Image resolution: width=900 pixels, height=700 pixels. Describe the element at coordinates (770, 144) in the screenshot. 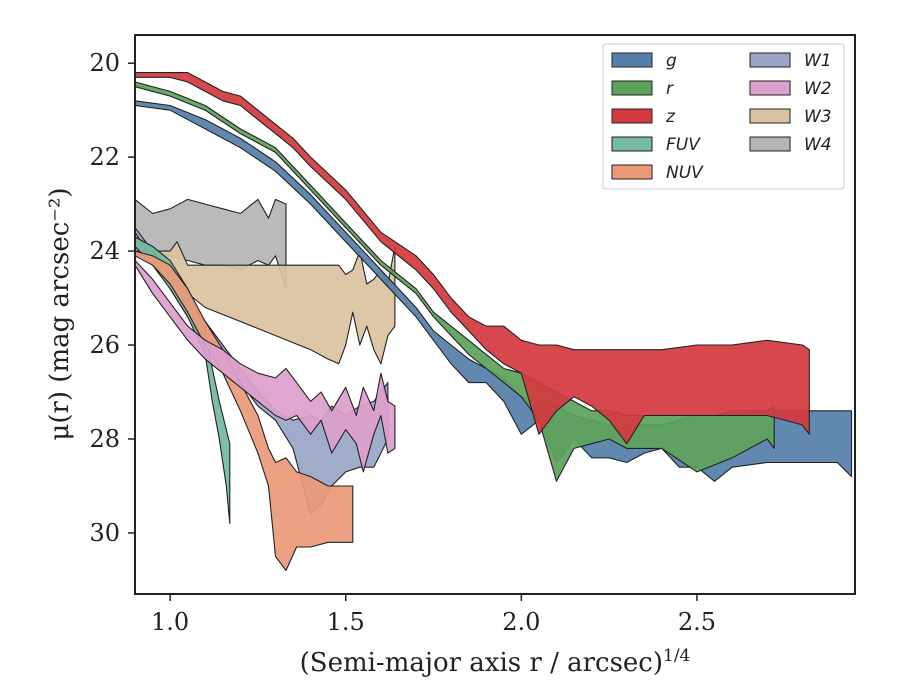

I see `legend-swatch-w4` at that location.